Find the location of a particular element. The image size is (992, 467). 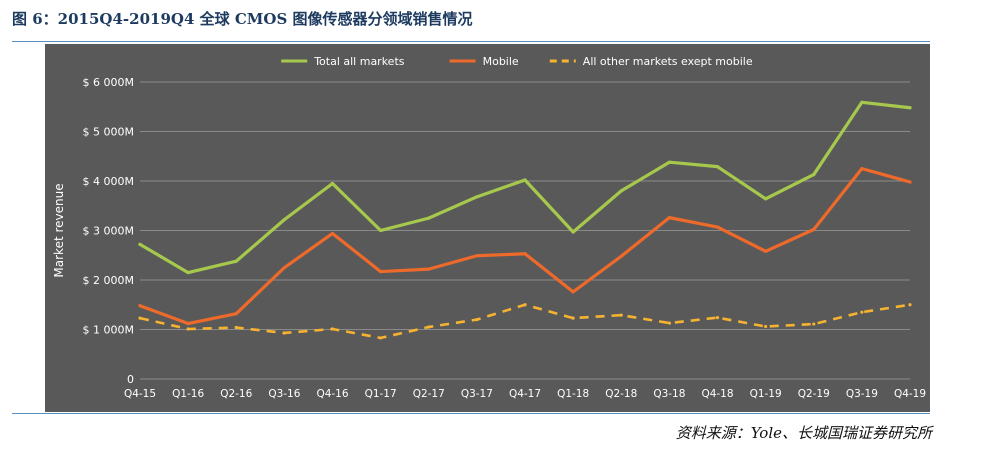

y-tick-label: $ 4 000M is located at coordinates (108, 181).